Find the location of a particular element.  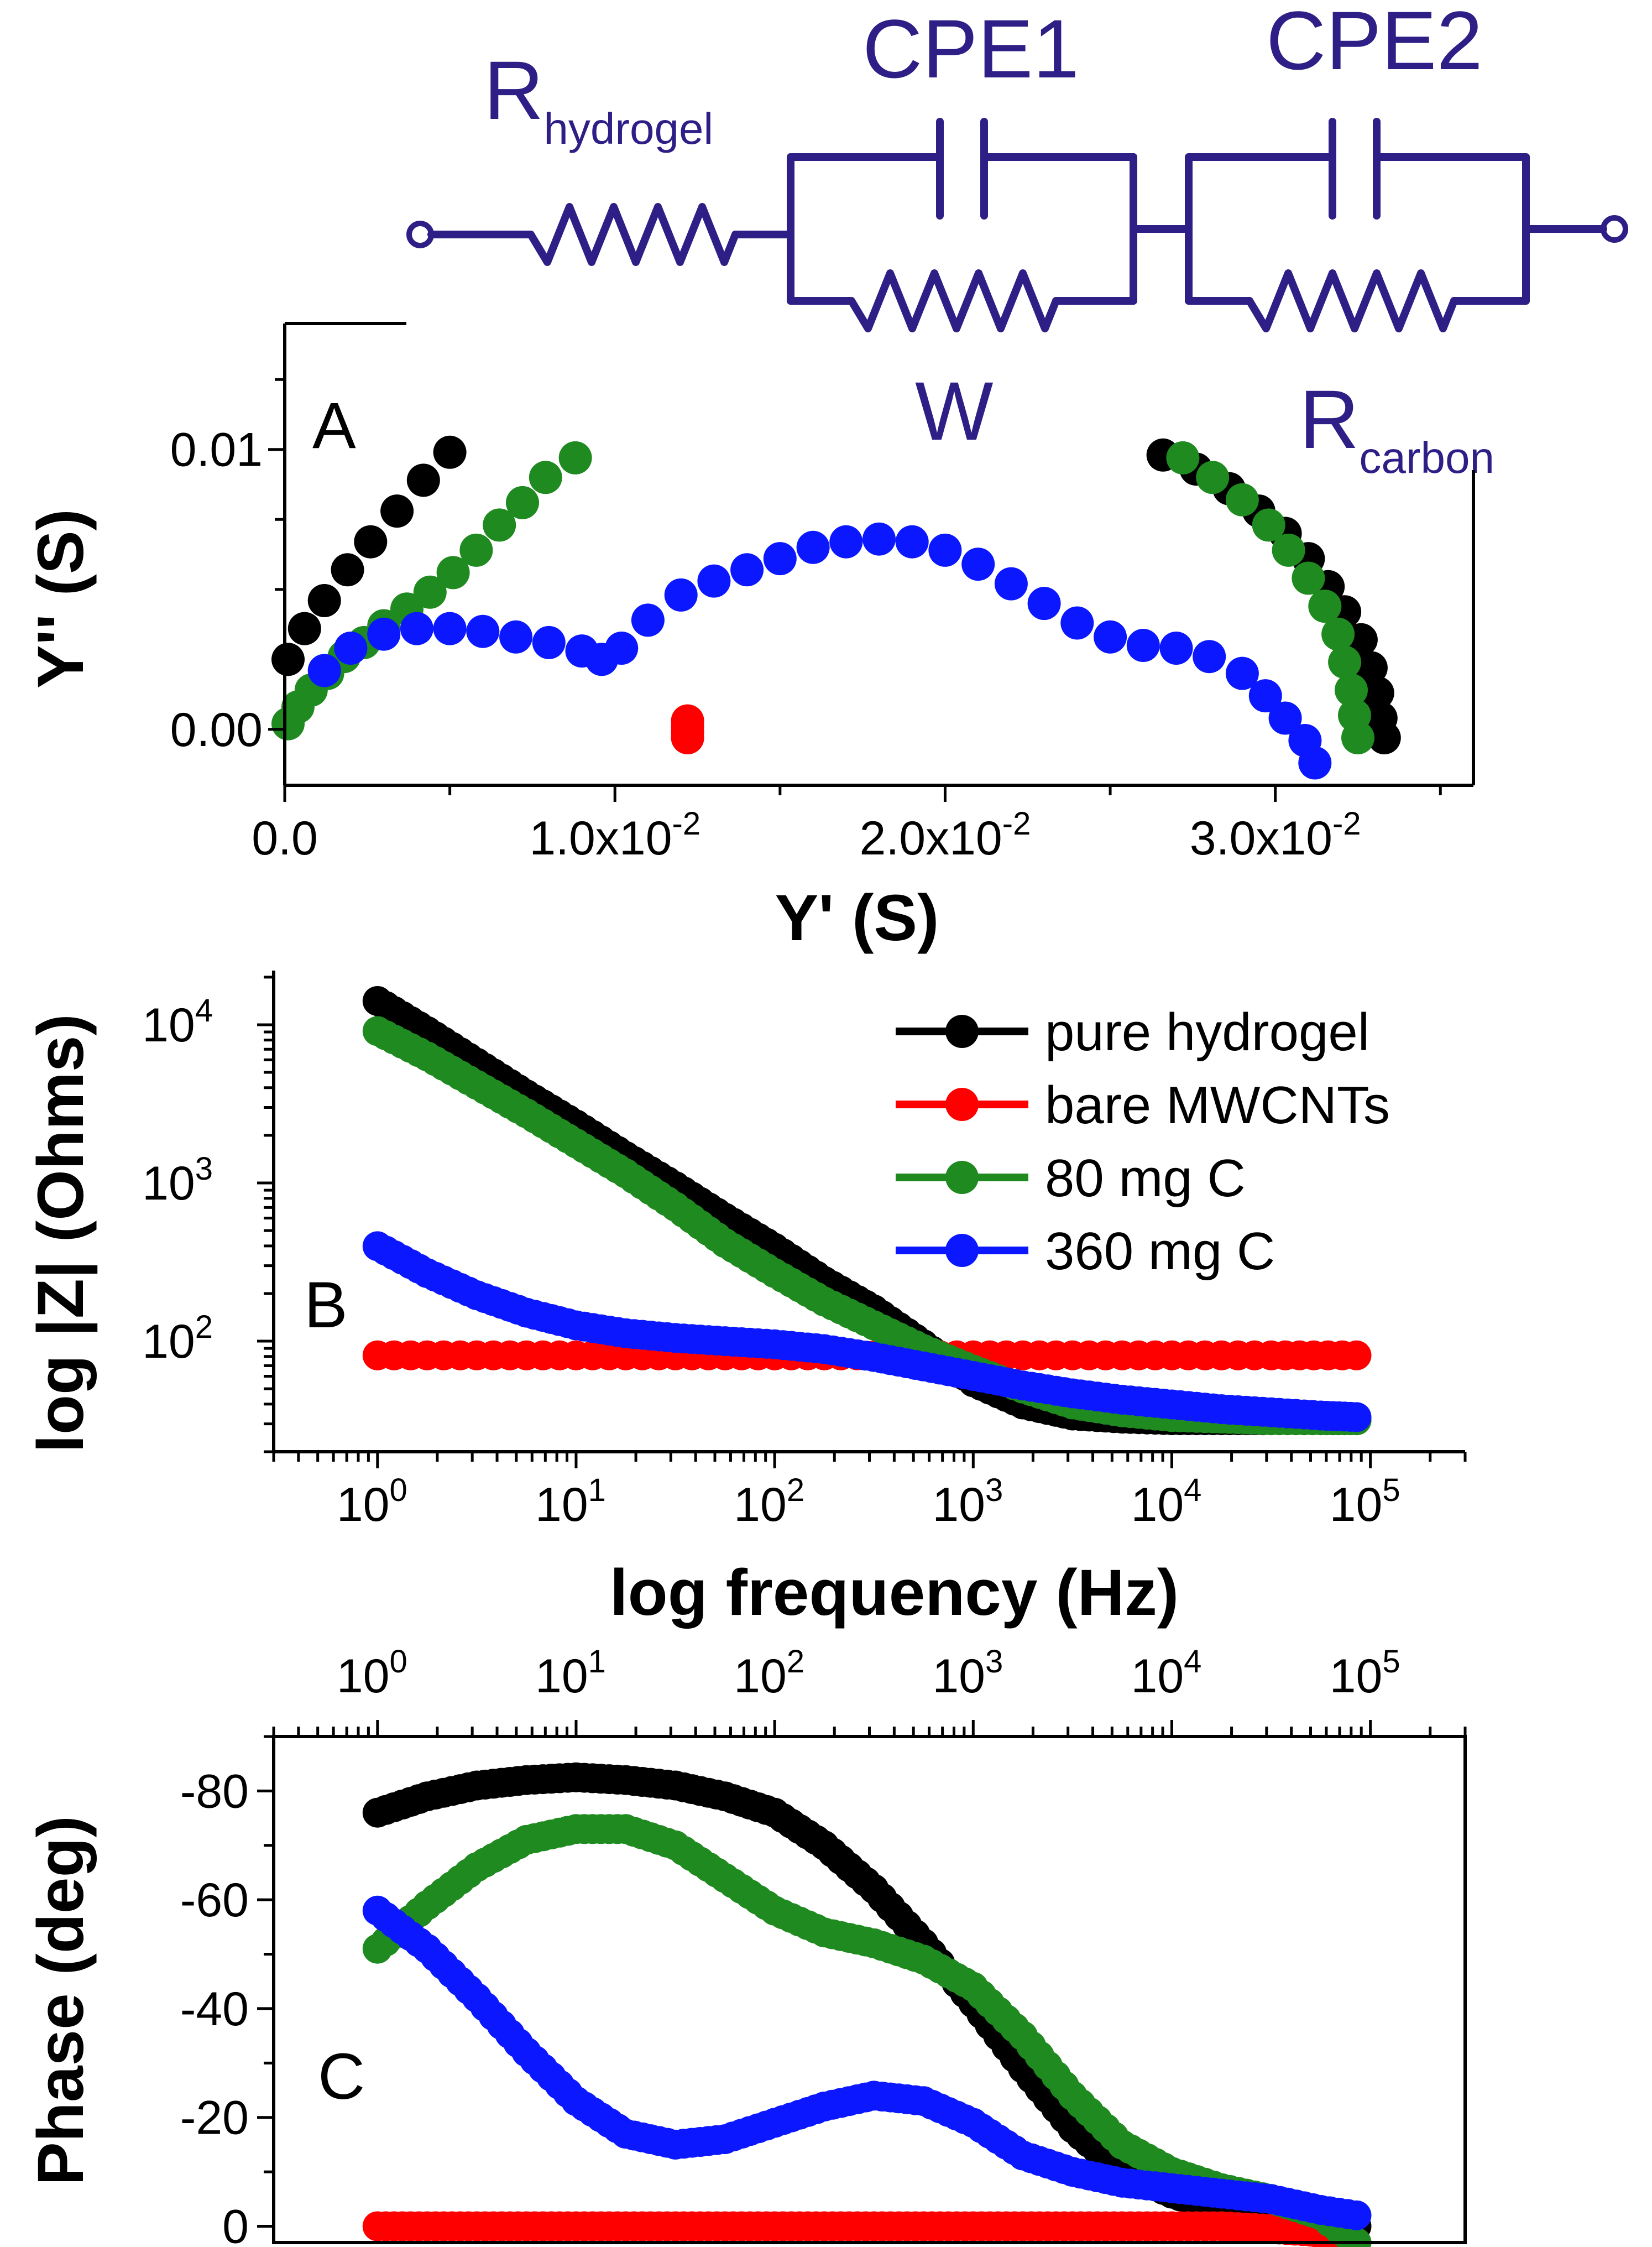

y-tick-label: 0.00 is located at coordinates (216, 730).